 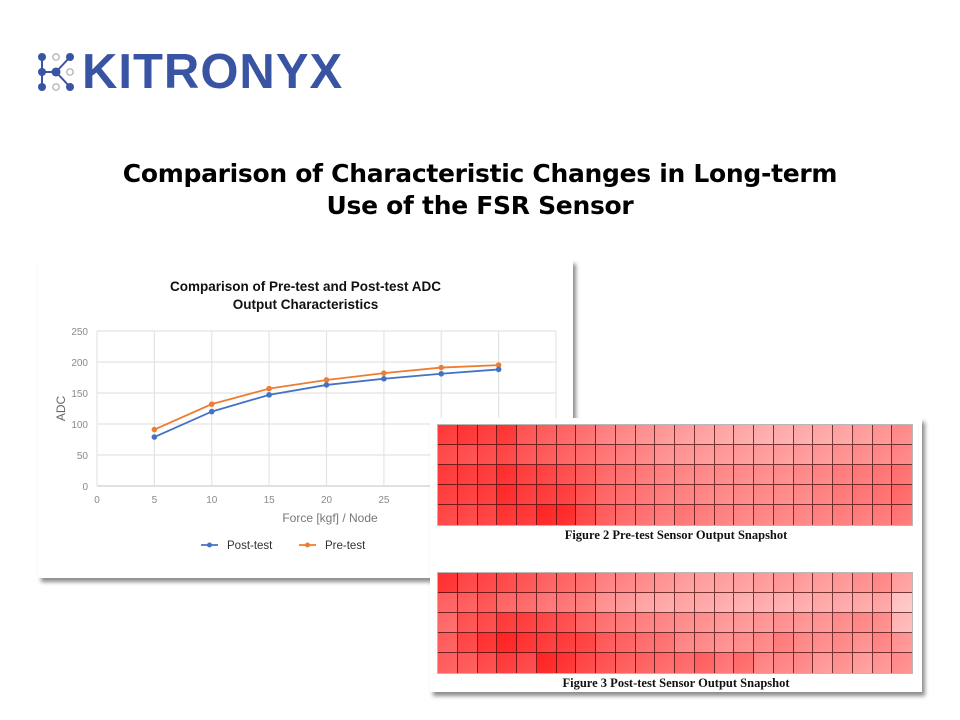 I want to click on x-tick-label: 25, so click(x=384, y=500).